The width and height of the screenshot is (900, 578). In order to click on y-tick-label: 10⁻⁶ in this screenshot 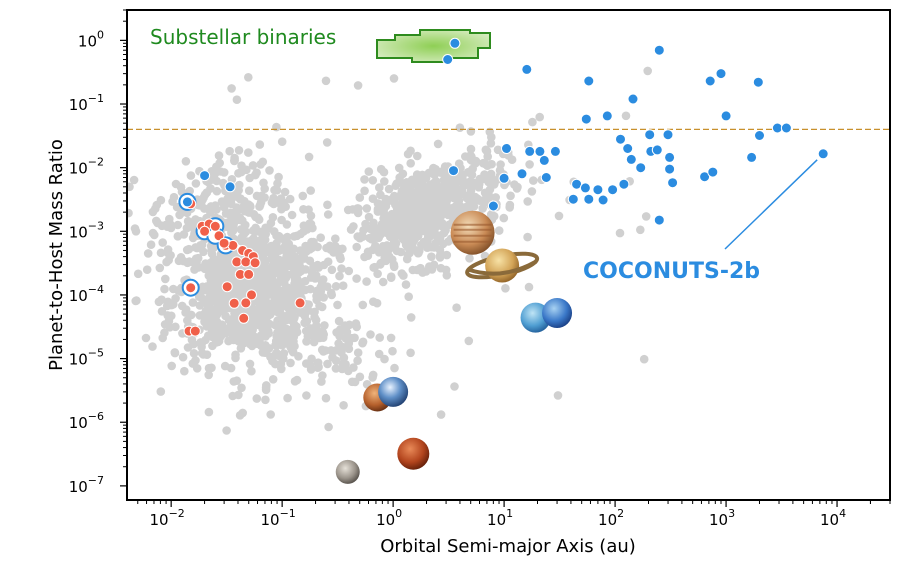, I will do `click(86, 421)`.